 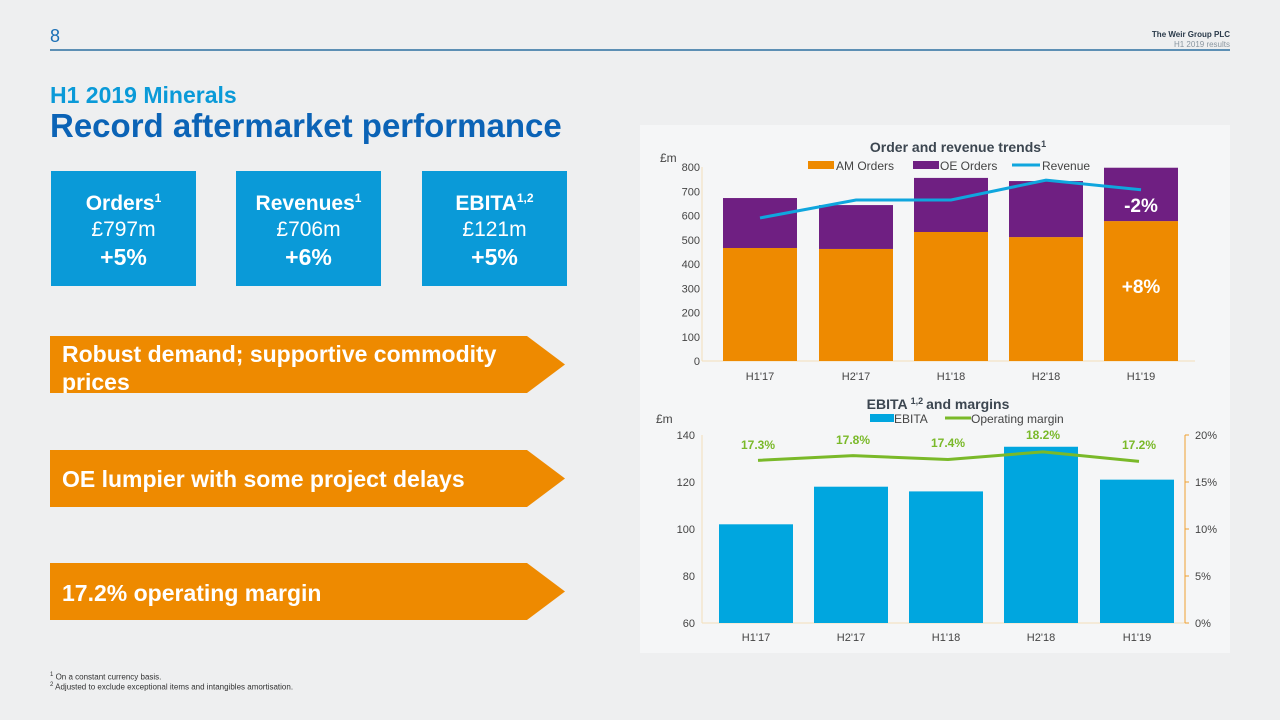 I want to click on kpi-change: +6%, so click(x=308, y=257).